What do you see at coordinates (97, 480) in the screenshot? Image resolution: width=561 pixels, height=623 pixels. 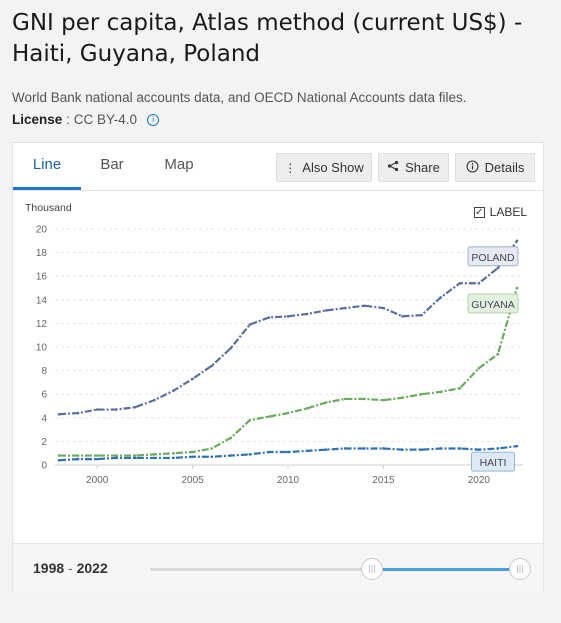 I see `x-tick-label: 2000` at bounding box center [97, 480].